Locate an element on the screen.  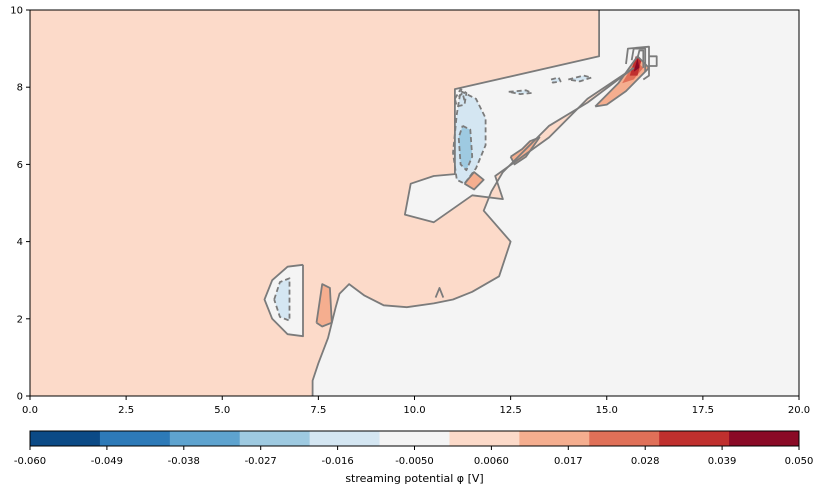
x-tick-label: 2.5 is located at coordinates (126, 410).